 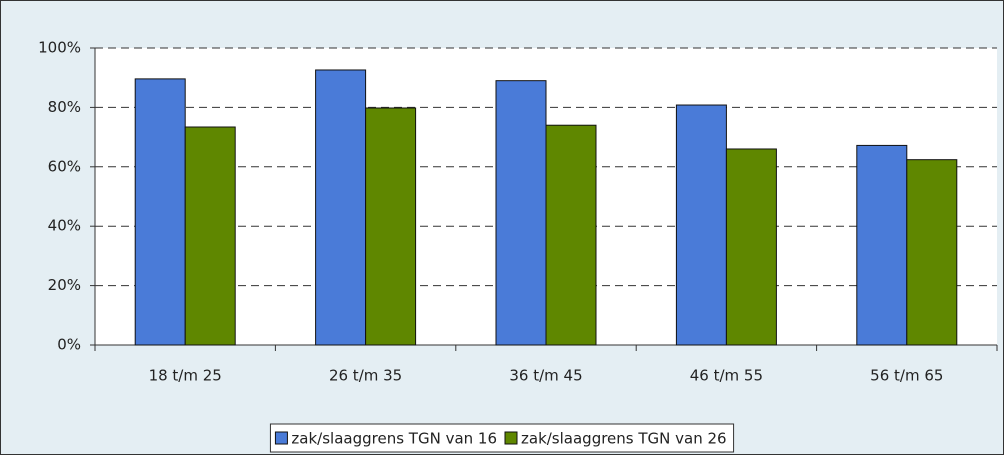 I want to click on x-tick-label: 18 t/m 25, so click(x=185, y=376).